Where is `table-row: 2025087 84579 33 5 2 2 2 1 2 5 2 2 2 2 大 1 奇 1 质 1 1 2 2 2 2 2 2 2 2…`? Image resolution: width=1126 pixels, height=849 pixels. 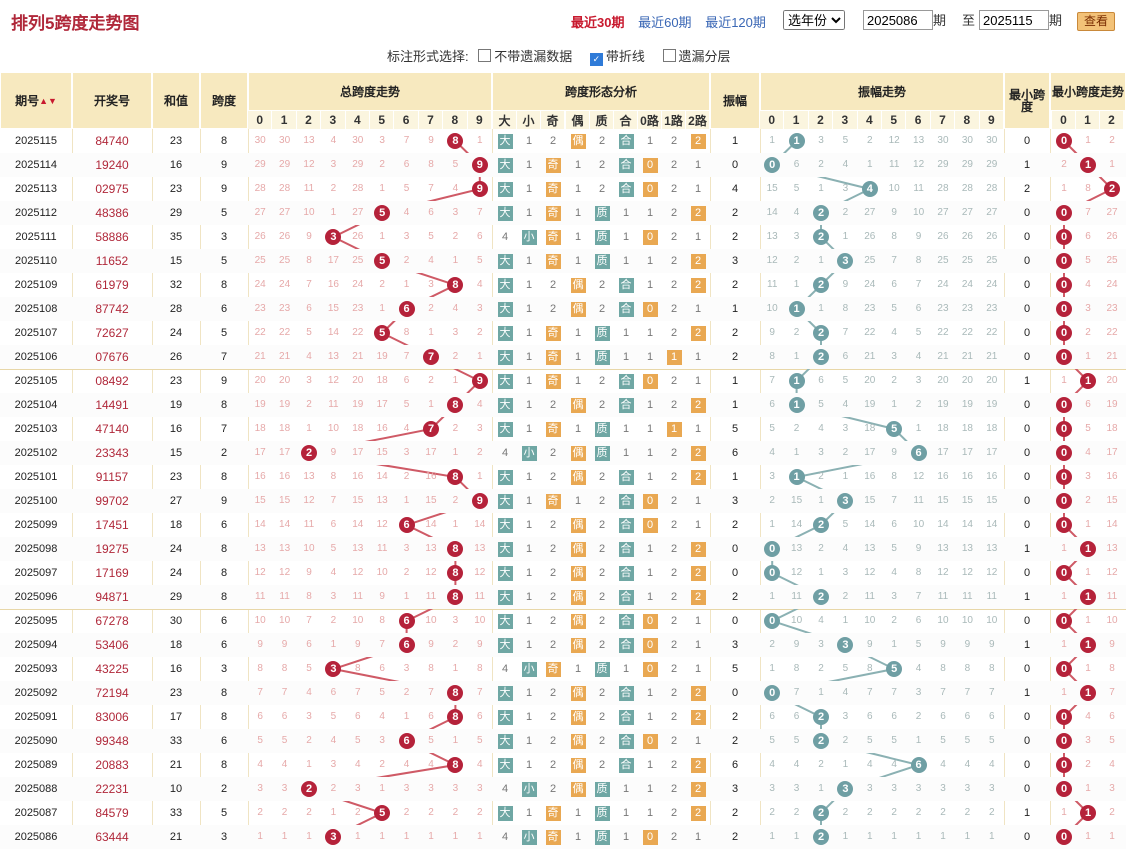
table-row: 2025087 84579 33 5 2 2 2 1 2 5 2 2 2 2 大 1 奇 1 质 1 1 2 2 2 2 2 2 2 2… is located at coordinates (563, 813).